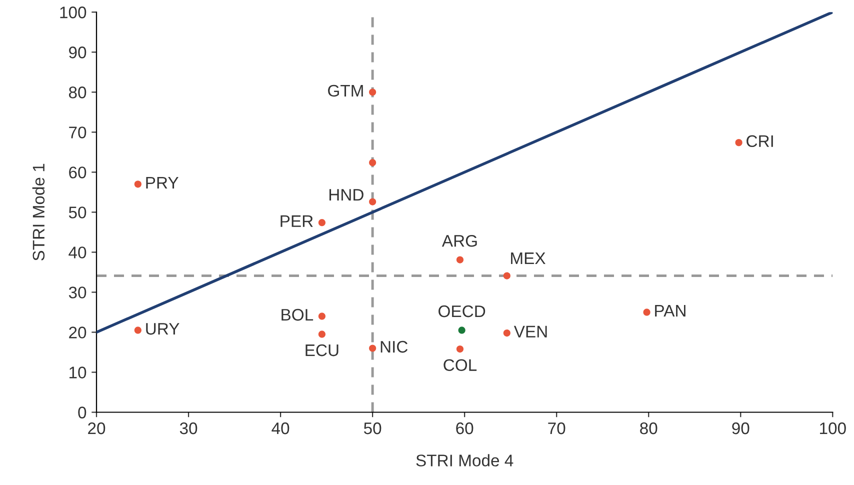  Describe the element at coordinates (649, 428) in the screenshot. I see `x-tick-label: 80` at that location.